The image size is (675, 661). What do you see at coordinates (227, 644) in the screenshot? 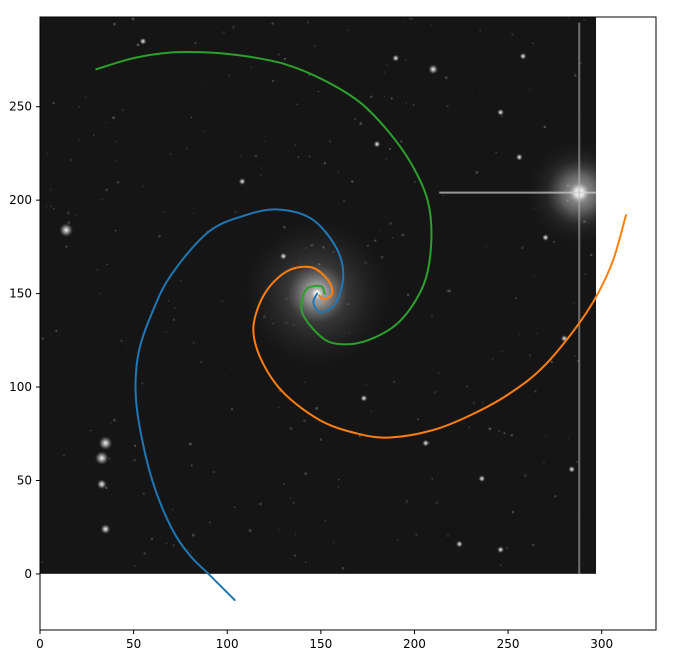
I see `x-tick-label: 100` at bounding box center [227, 644].